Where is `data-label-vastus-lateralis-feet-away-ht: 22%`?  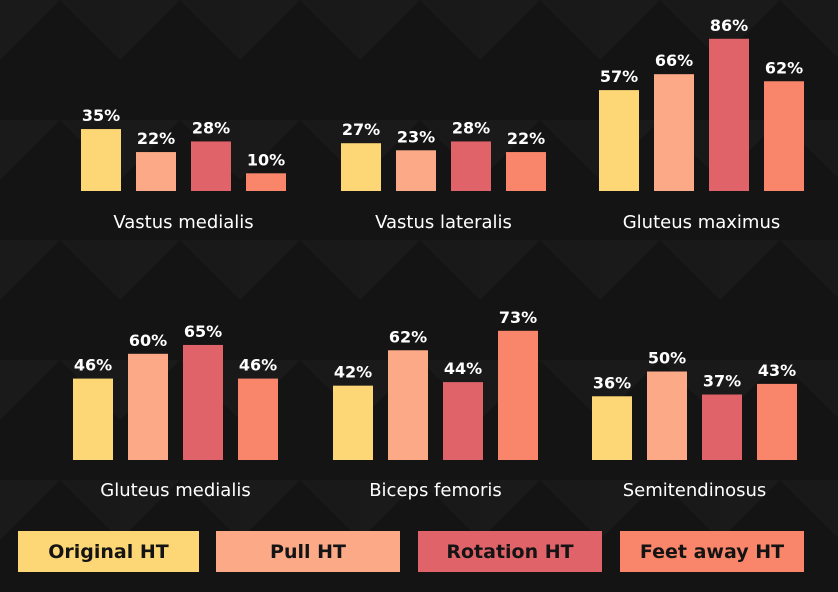 data-label-vastus-lateralis-feet-away-ht: 22% is located at coordinates (526, 138).